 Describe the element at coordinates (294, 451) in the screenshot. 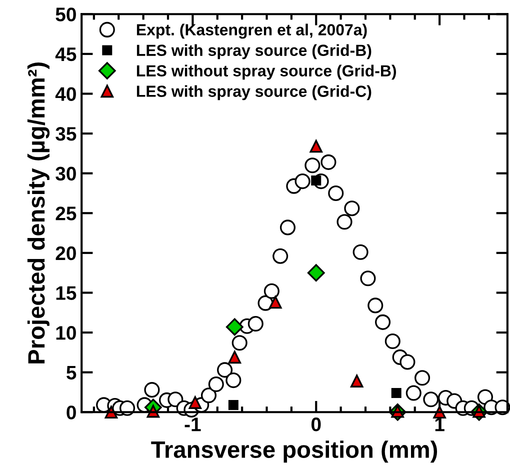

I see `x-axis-title: Transverse position (mm)` at that location.